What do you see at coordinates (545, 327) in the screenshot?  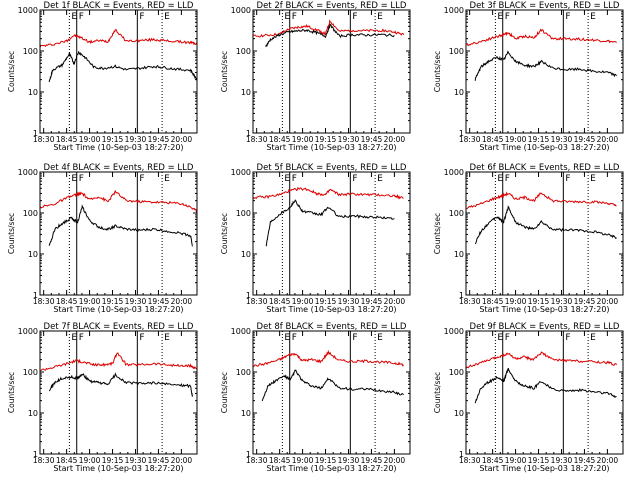 I see `panel-title: Det 9f BLACK = Events, RED = LLD` at bounding box center [545, 327].